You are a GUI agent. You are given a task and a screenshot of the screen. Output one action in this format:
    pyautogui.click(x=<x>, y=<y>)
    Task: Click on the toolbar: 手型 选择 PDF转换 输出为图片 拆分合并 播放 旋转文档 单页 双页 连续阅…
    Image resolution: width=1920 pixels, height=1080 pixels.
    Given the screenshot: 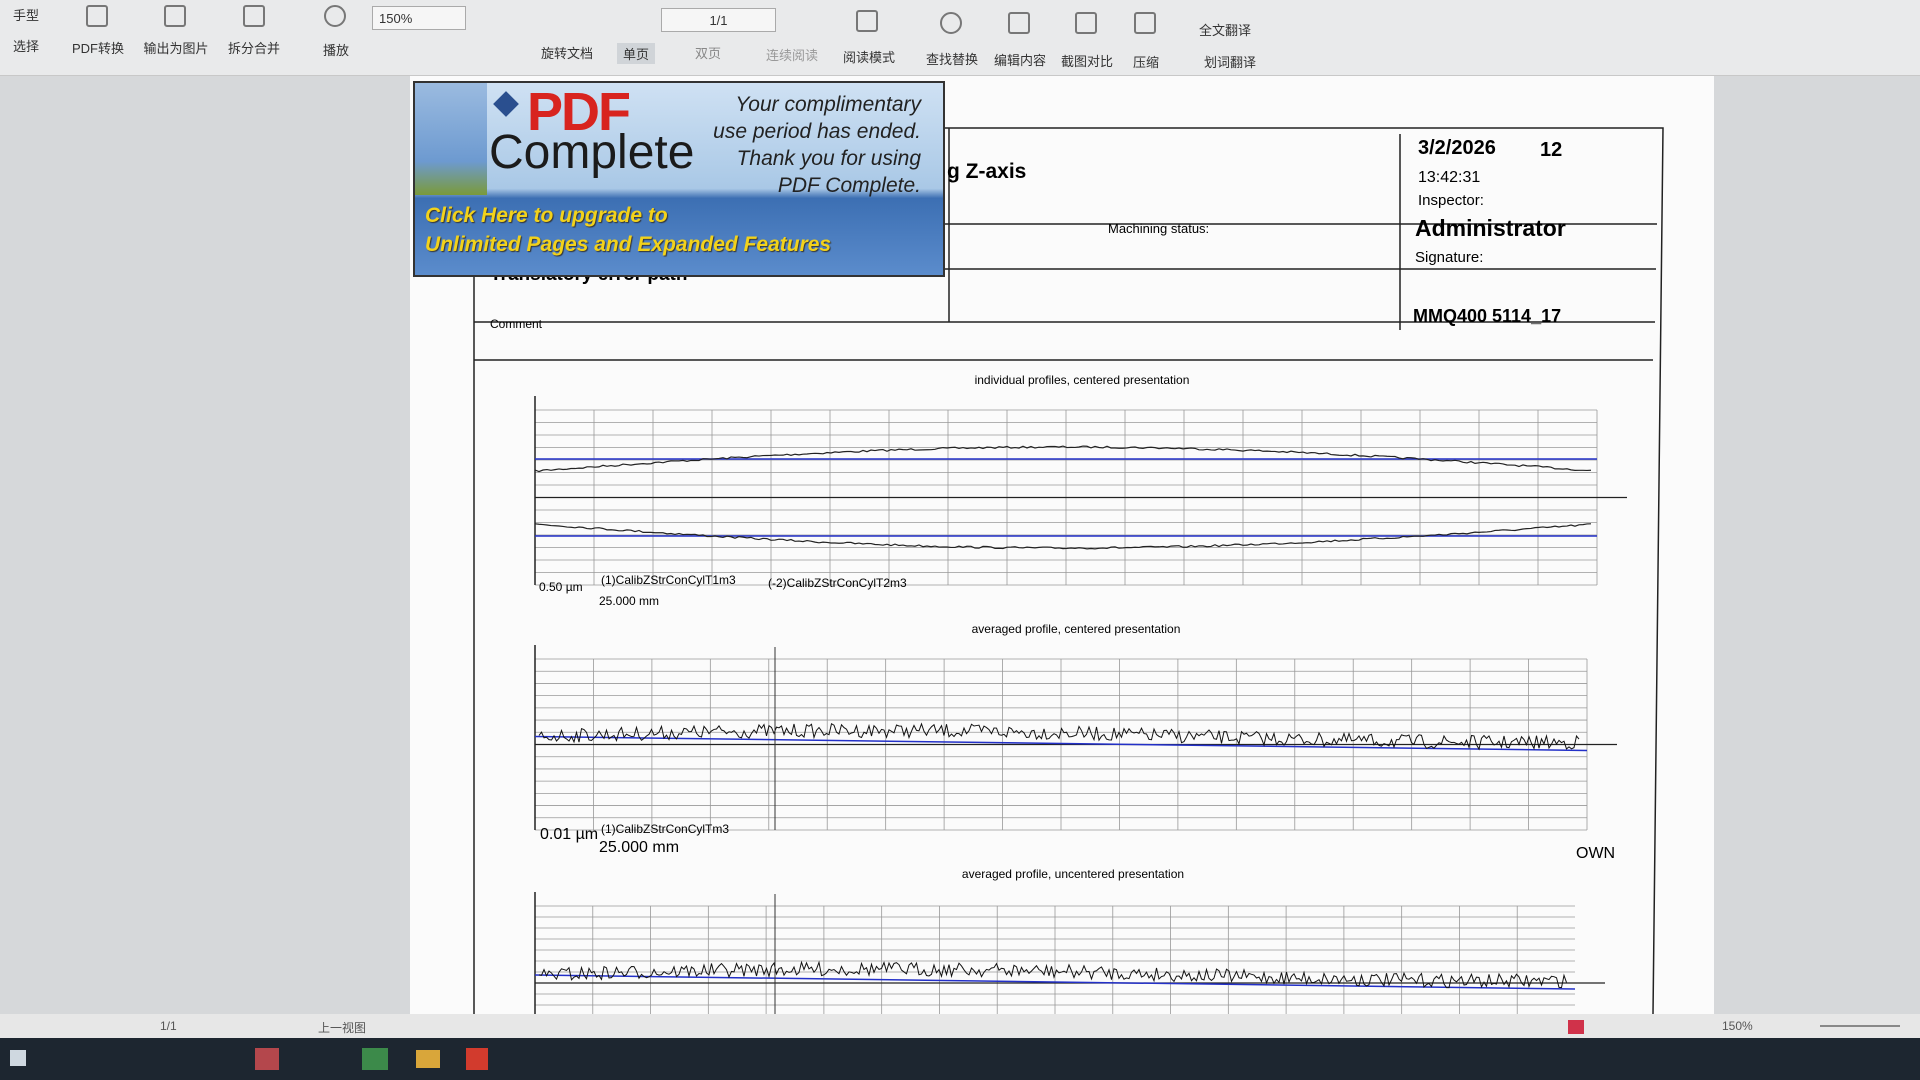 What is the action you would take?
    pyautogui.click(x=960, y=38)
    